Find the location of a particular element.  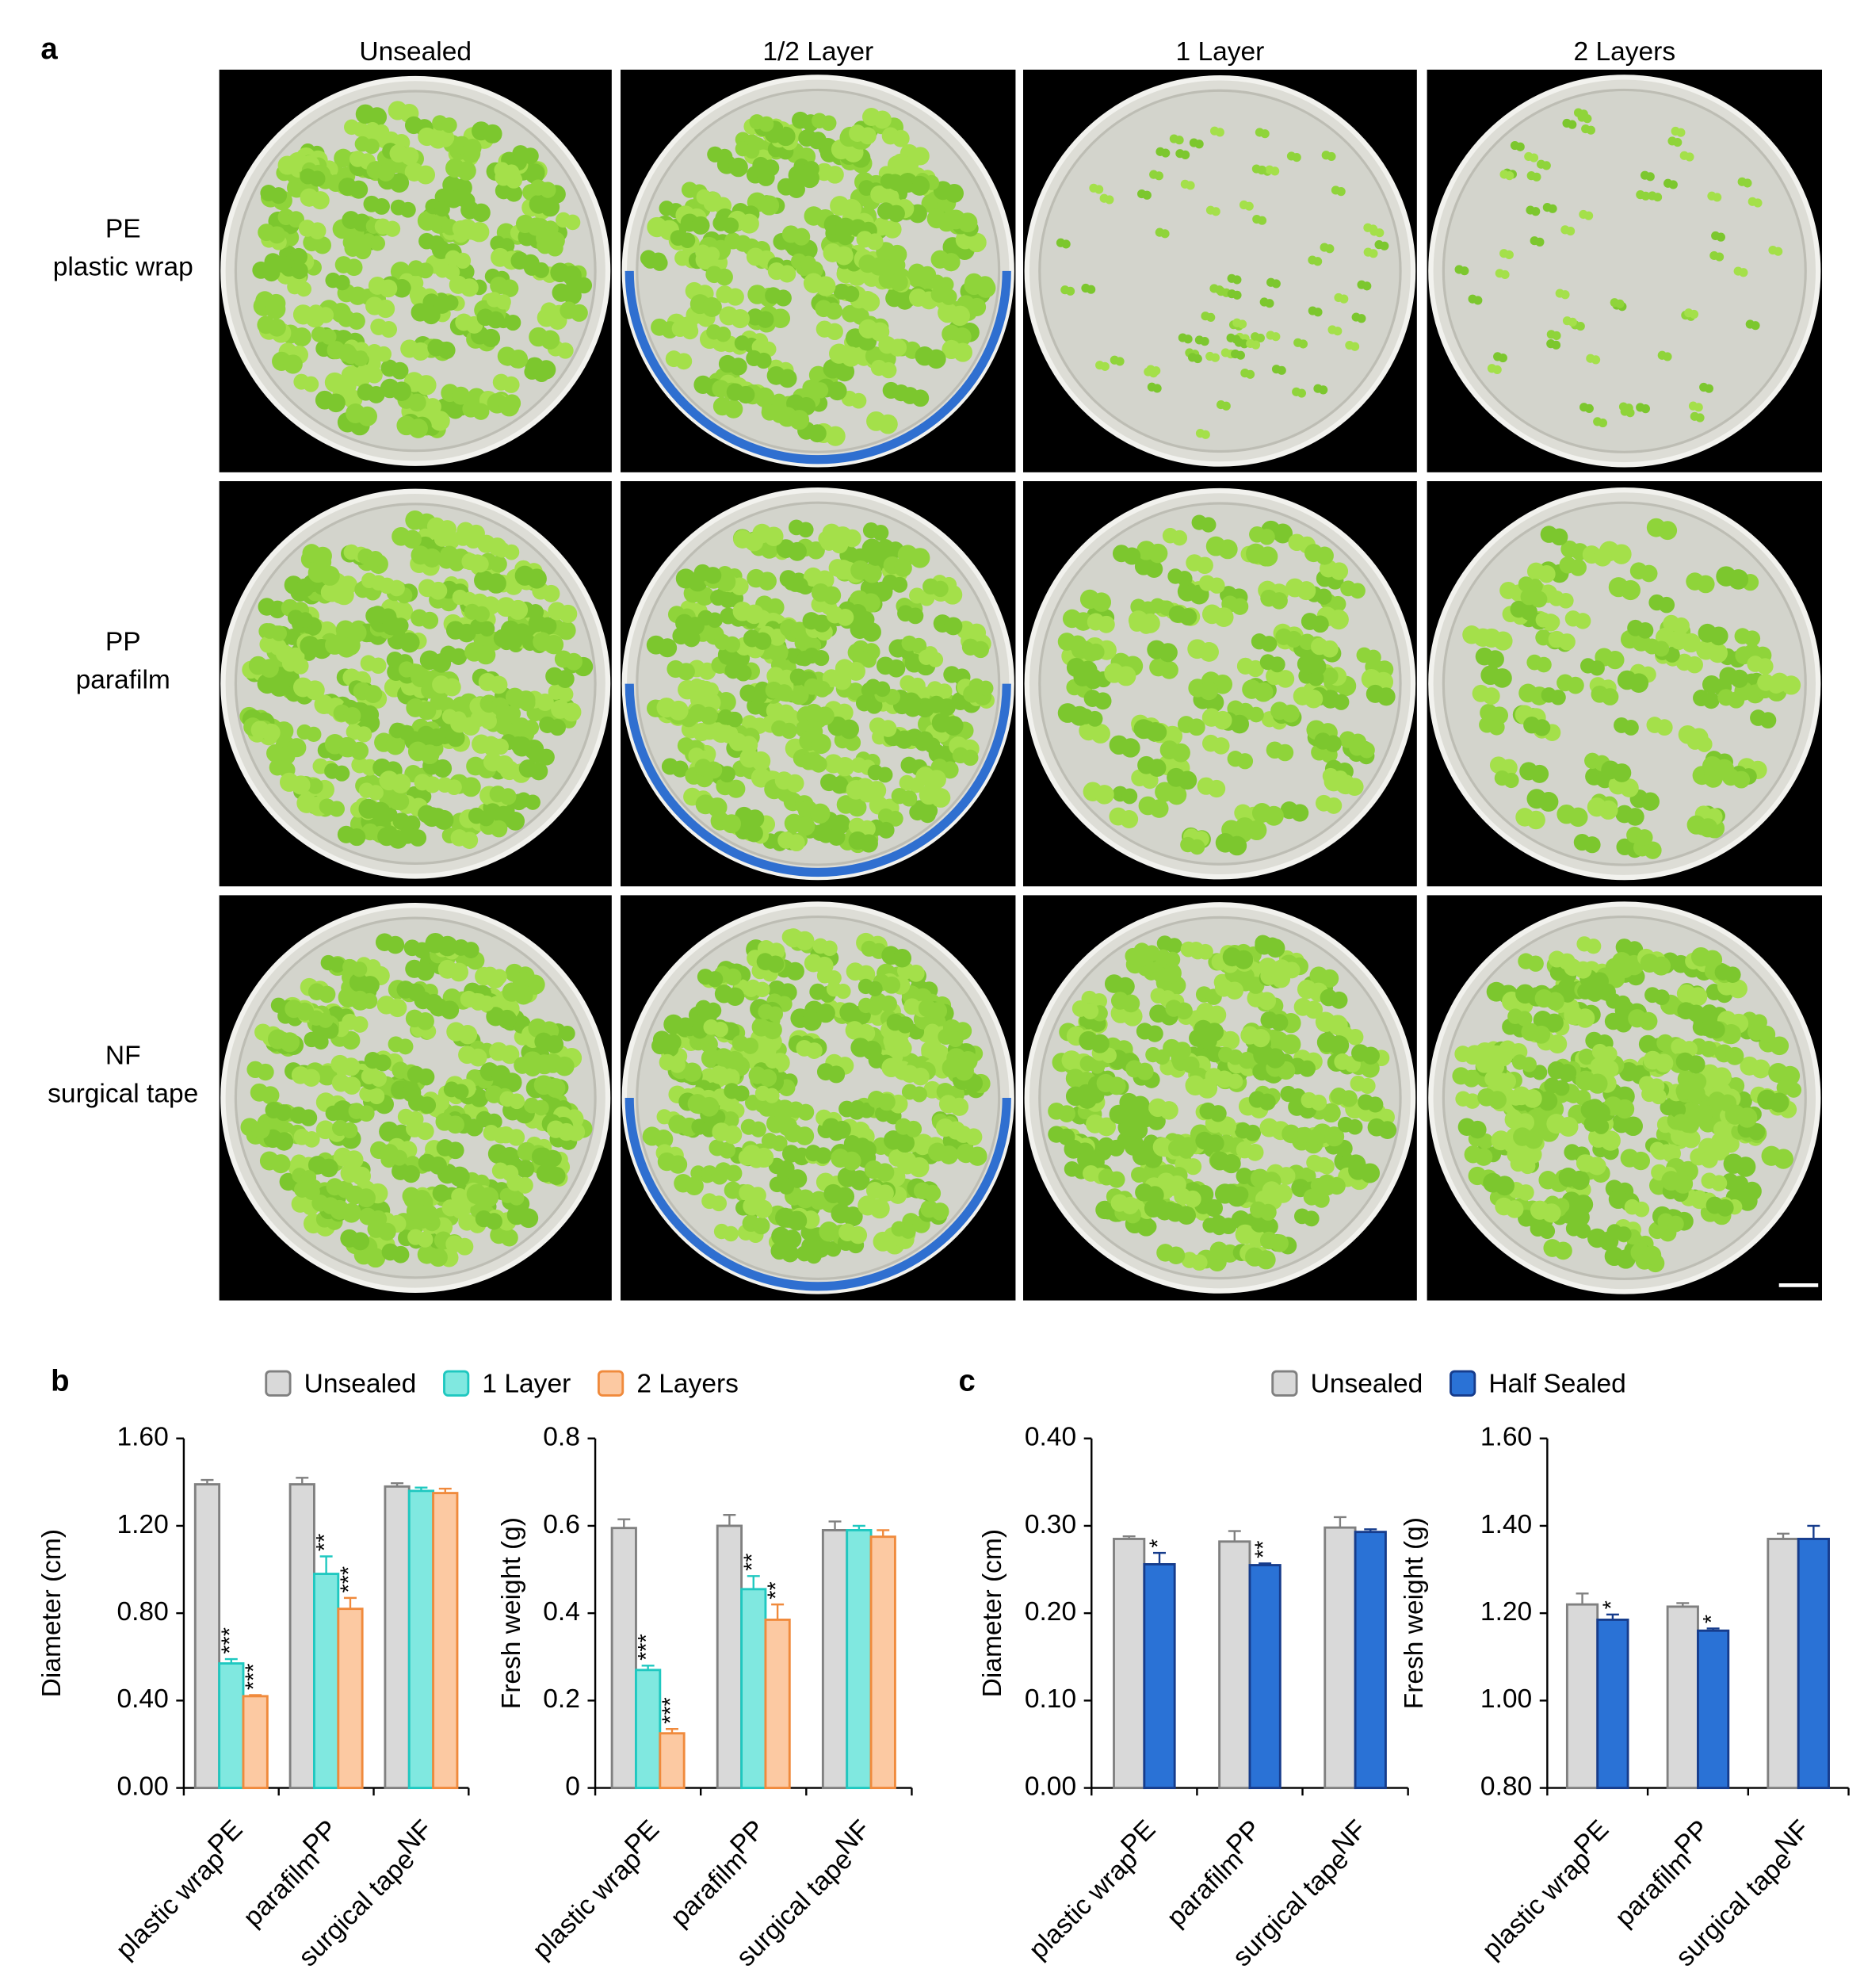

row-label: parafilm is located at coordinates (123, 679).